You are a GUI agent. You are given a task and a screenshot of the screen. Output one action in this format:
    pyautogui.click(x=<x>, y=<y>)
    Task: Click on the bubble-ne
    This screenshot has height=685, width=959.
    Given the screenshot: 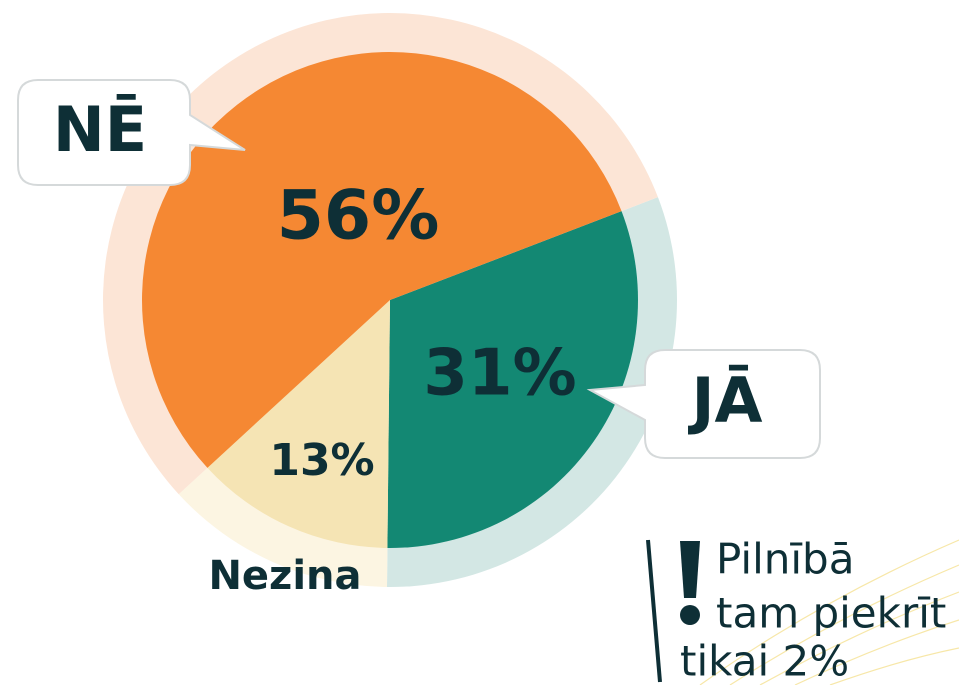 What is the action you would take?
    pyautogui.click(x=131, y=132)
    